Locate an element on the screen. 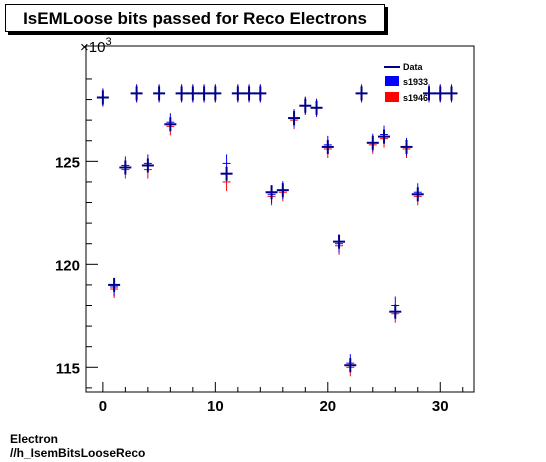 This screenshot has height=462, width=546. histogram-path-label: //h_IsemBitsLooseReco is located at coordinates (78, 453).